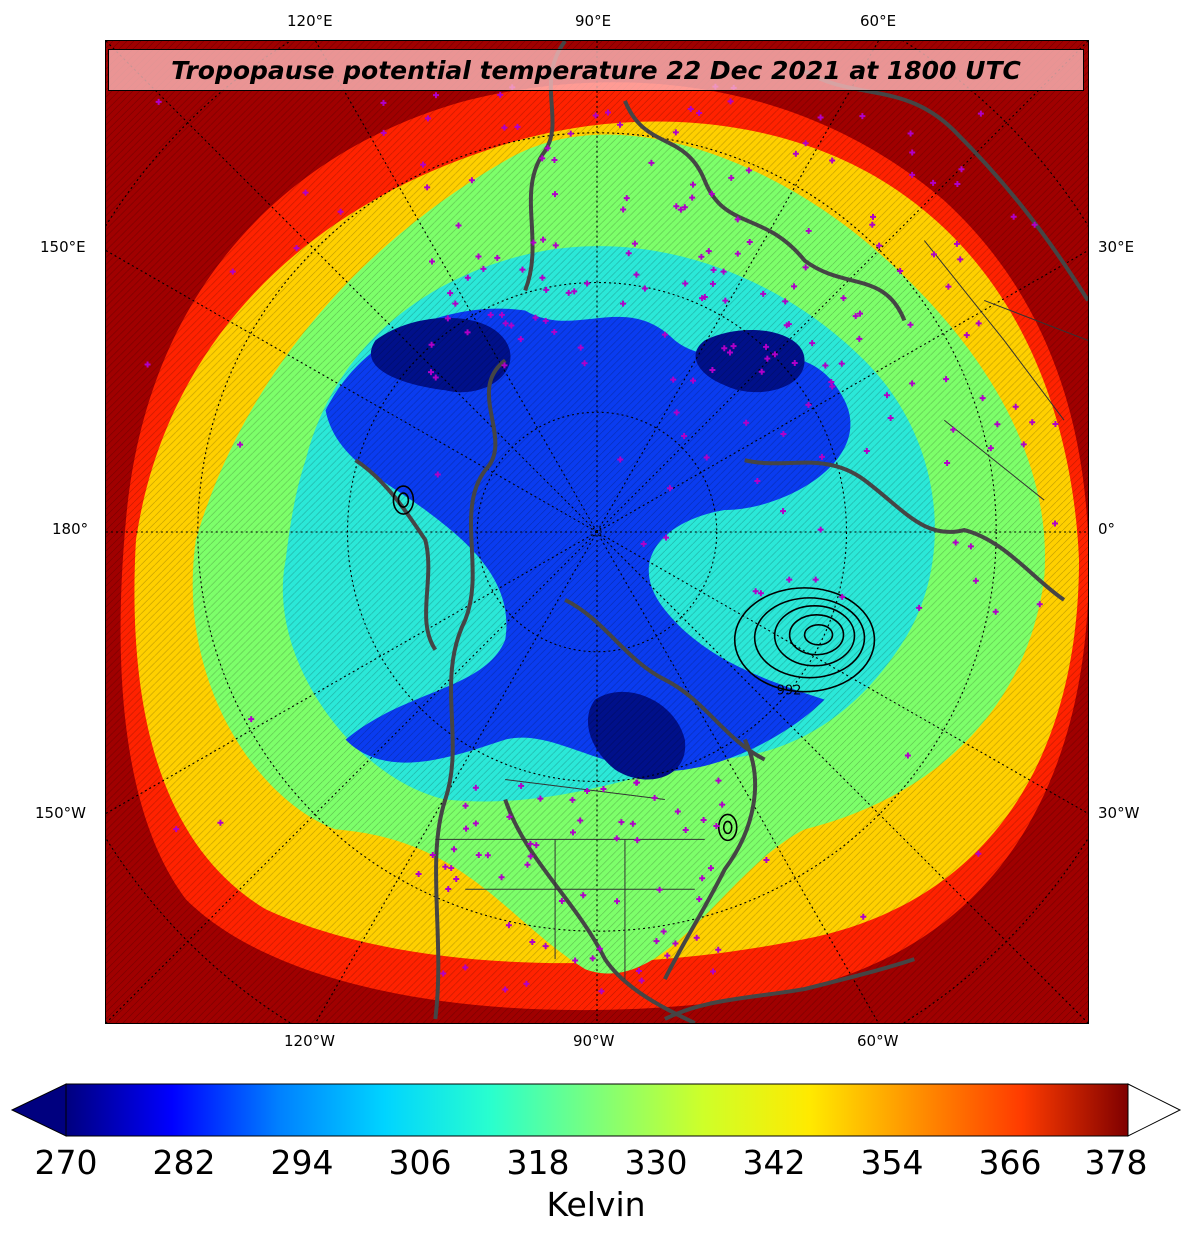  Describe the element at coordinates (1010, 1162) in the screenshot. I see `colorbar-tick-label: 366` at that location.